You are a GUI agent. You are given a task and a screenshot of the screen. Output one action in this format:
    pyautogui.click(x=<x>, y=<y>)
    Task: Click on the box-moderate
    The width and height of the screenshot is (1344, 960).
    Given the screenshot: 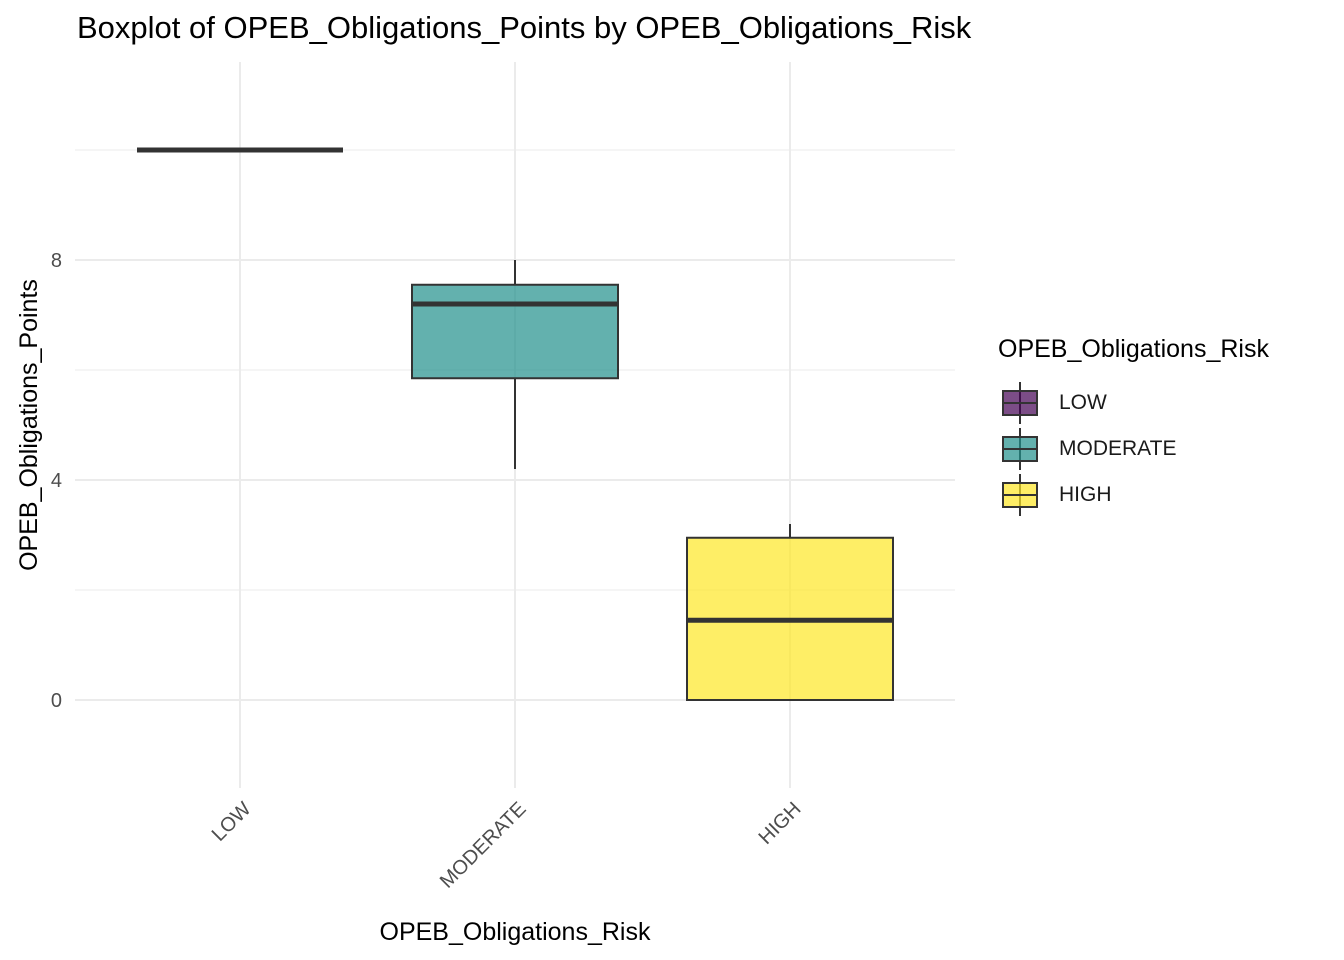 What is the action you would take?
    pyautogui.click(x=515, y=364)
    